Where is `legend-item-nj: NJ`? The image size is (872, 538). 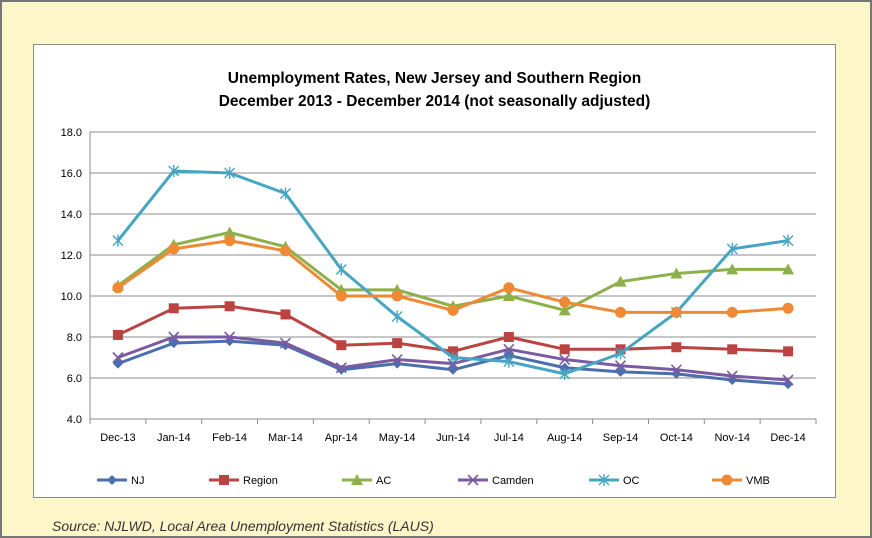 legend-item-nj: NJ is located at coordinates (120, 481).